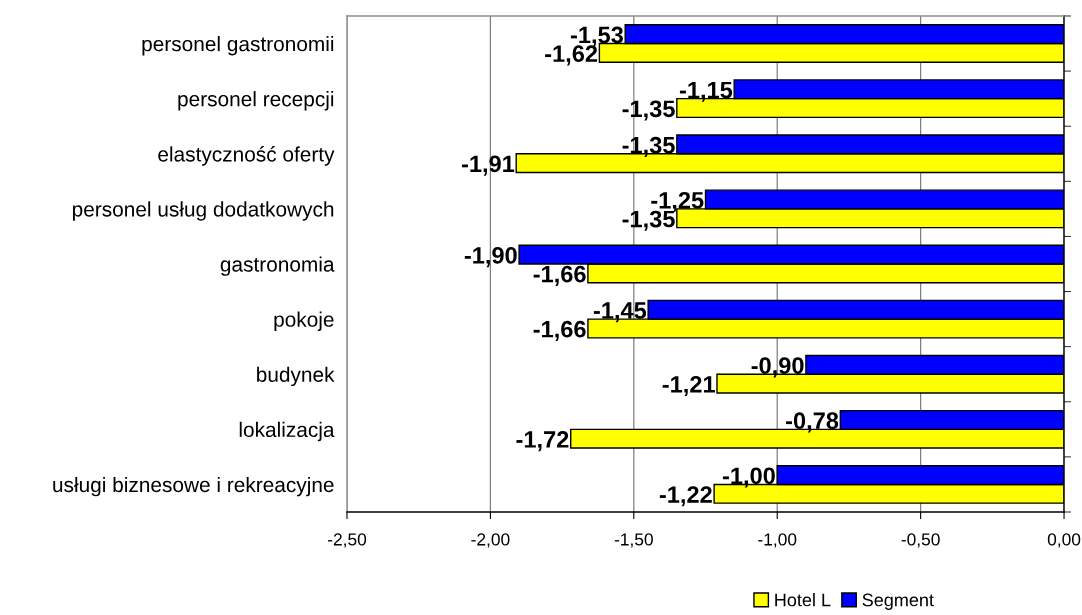 This screenshot has width=1082, height=615. Describe the element at coordinates (777, 540) in the screenshot. I see `x-tick-label: -1,00` at that location.